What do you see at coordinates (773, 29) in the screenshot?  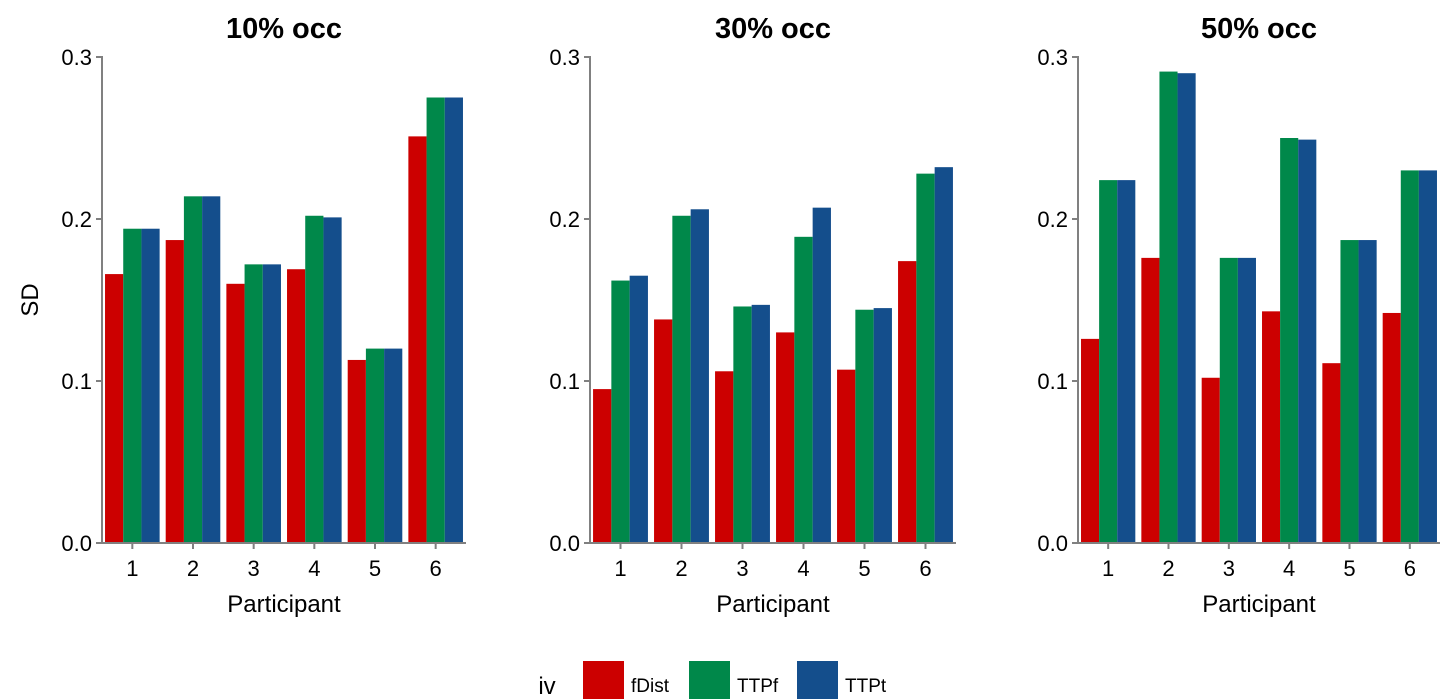 I see `panel-title: 30% occ` at bounding box center [773, 29].